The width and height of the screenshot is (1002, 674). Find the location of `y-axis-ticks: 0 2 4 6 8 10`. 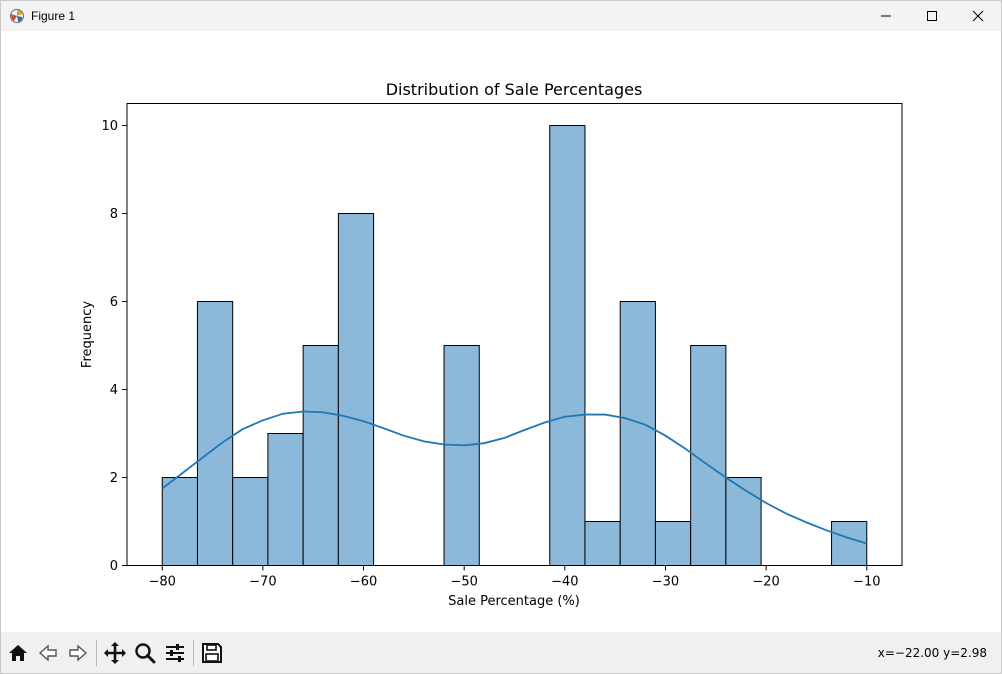

y-axis-ticks: 0 2 4 6 8 10 is located at coordinates (114, 346).